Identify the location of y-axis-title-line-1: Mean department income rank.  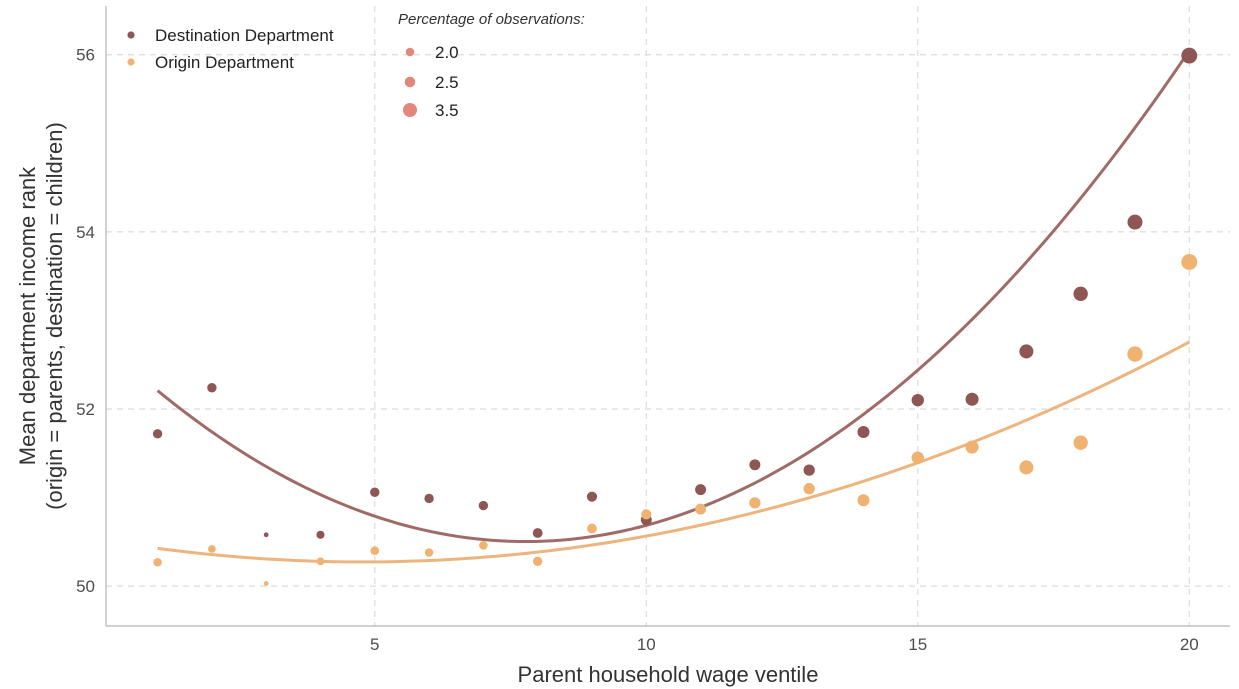
(27, 315).